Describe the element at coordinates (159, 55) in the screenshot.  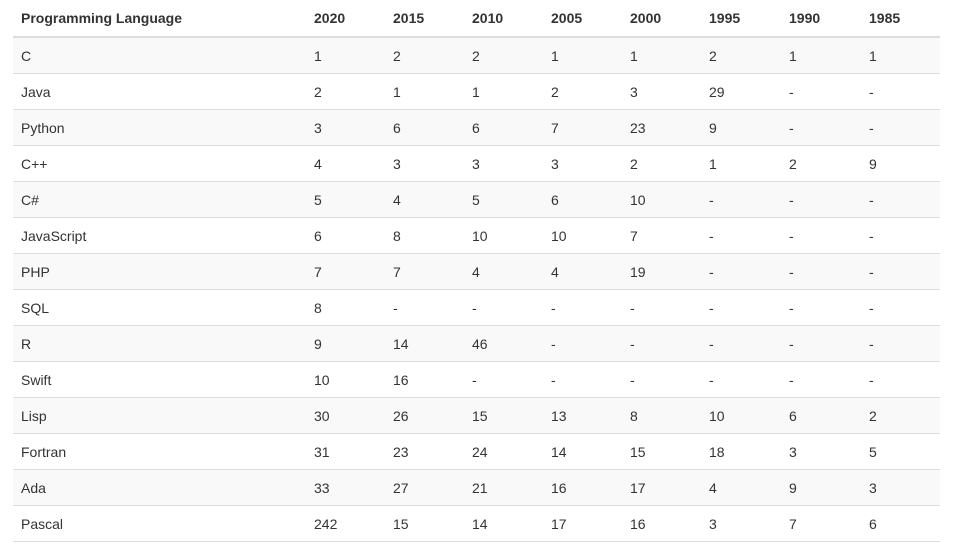
I see `language-name-cell: C` at that location.